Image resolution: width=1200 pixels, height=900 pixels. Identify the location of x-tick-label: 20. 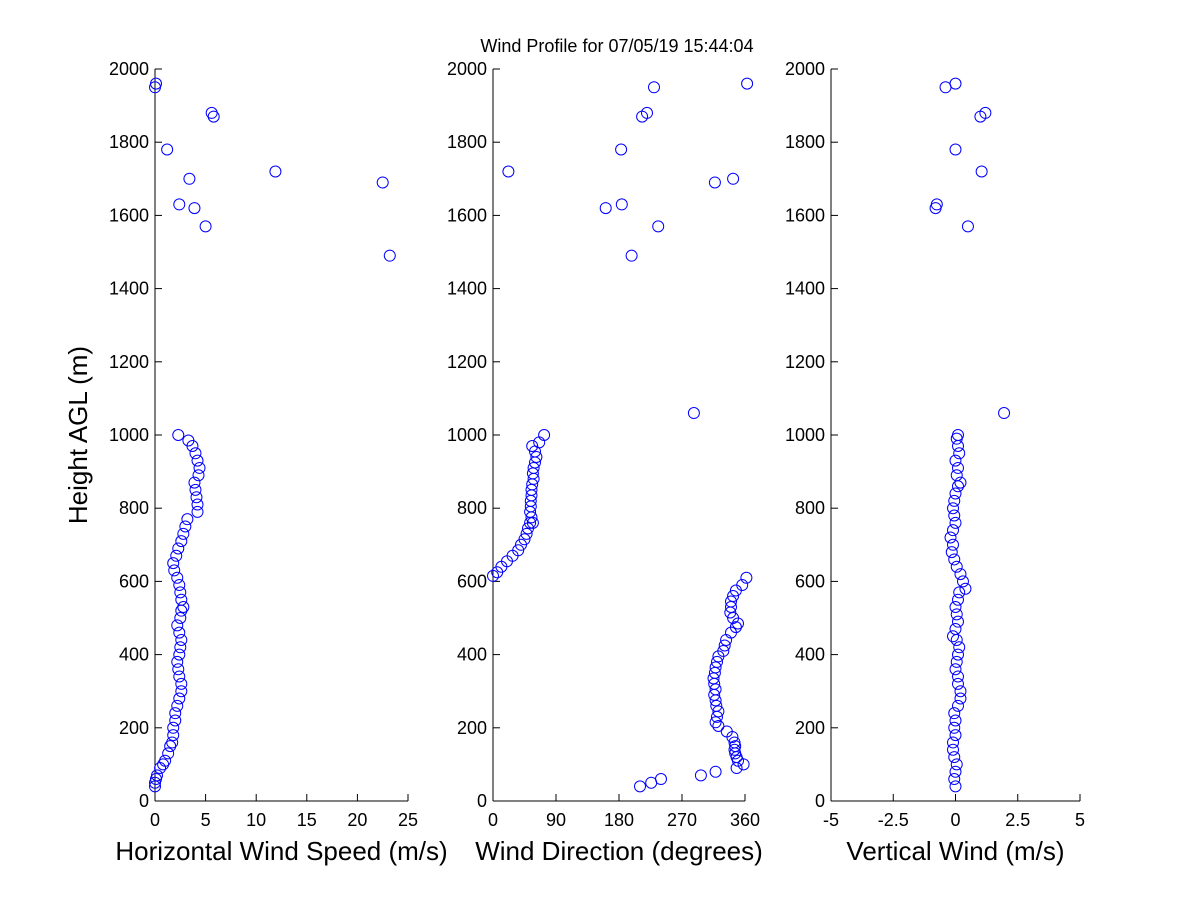
(357, 820).